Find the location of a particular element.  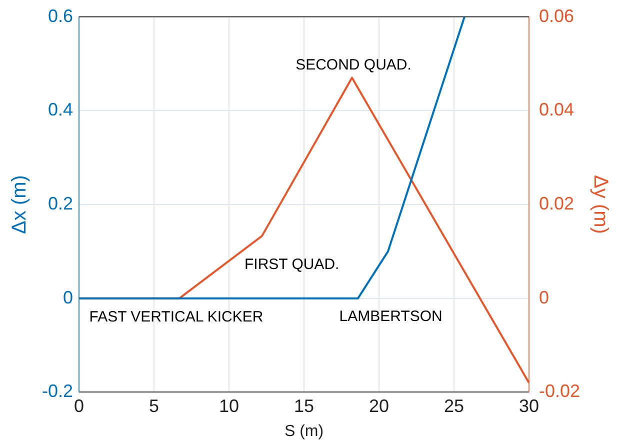

annotation: FAST VERTICAL KICKER is located at coordinates (176, 317).